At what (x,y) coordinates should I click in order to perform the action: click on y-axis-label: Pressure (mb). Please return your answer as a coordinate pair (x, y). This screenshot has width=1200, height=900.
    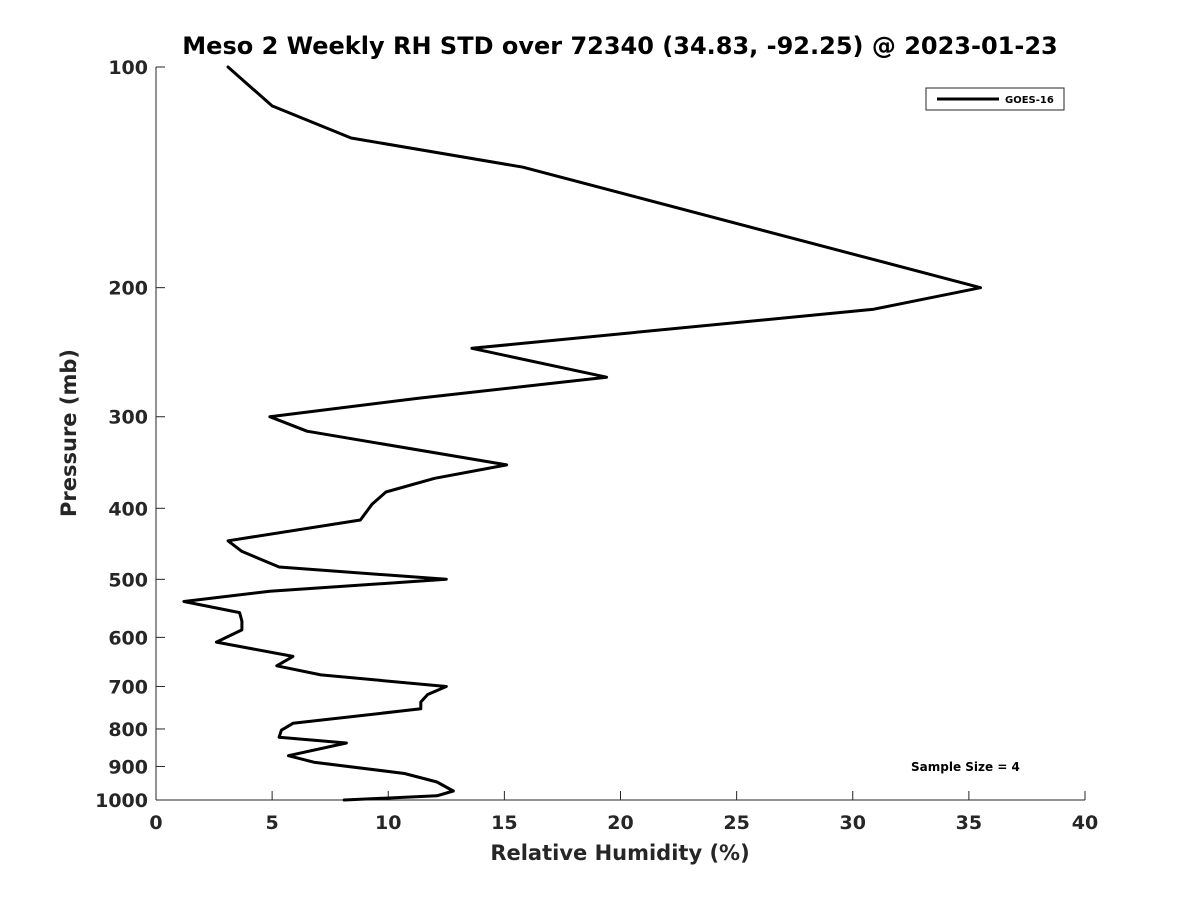
    Looking at the image, I should click on (69, 433).